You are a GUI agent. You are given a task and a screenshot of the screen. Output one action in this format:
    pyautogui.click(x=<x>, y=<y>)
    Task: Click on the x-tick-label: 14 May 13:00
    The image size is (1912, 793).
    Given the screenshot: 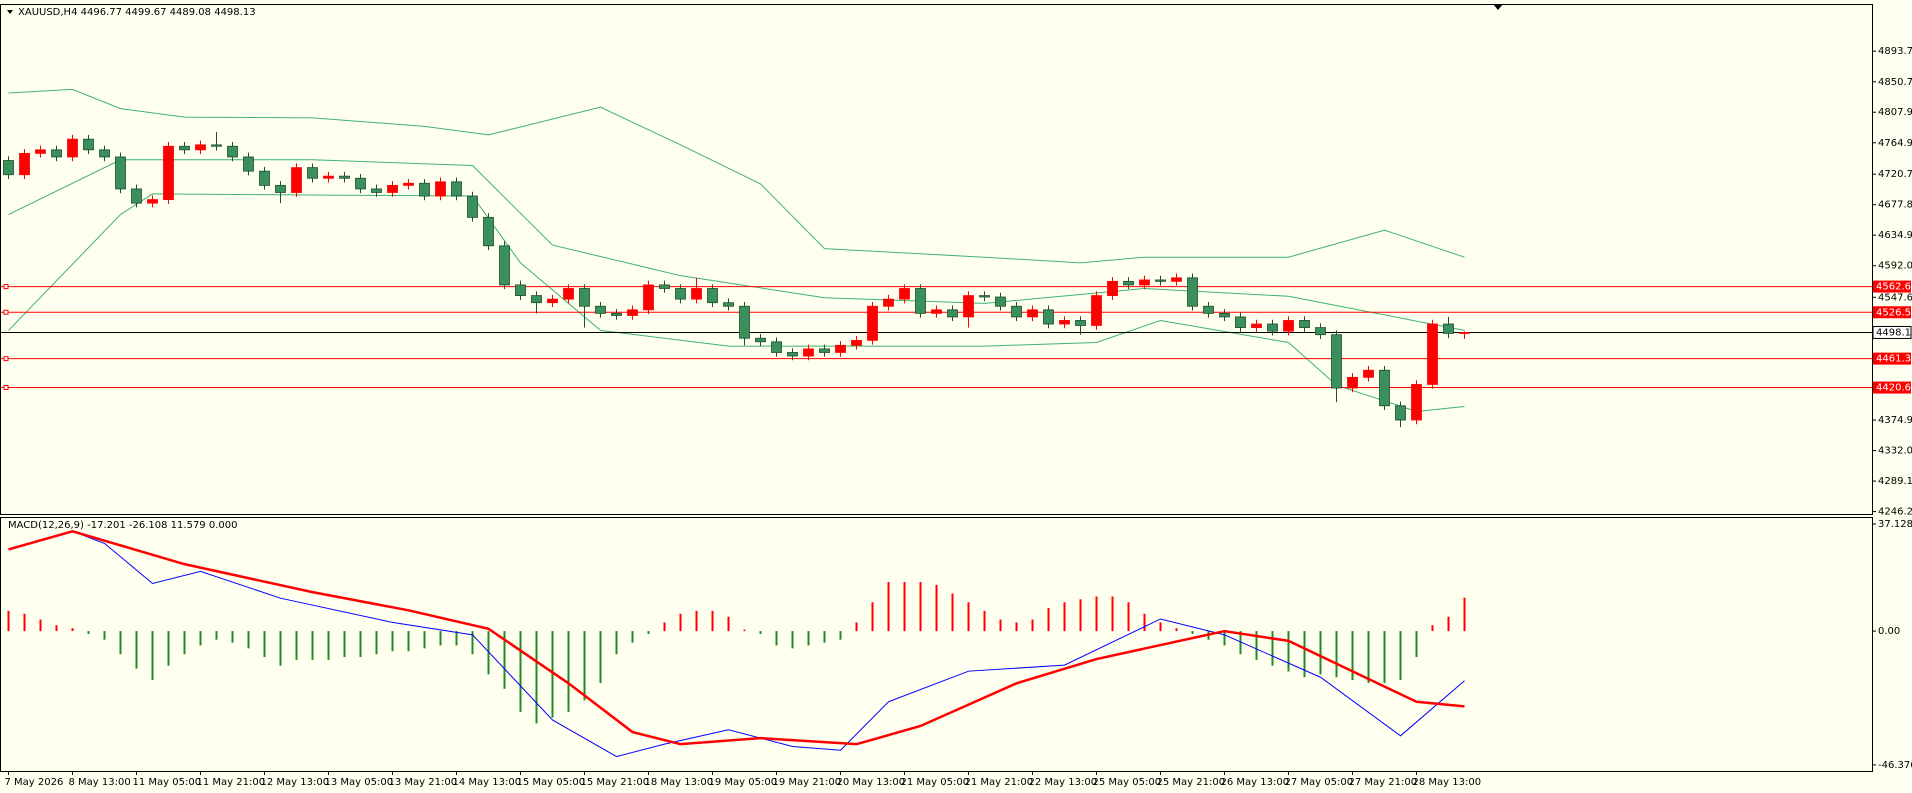 What is the action you would take?
    pyautogui.click(x=487, y=782)
    